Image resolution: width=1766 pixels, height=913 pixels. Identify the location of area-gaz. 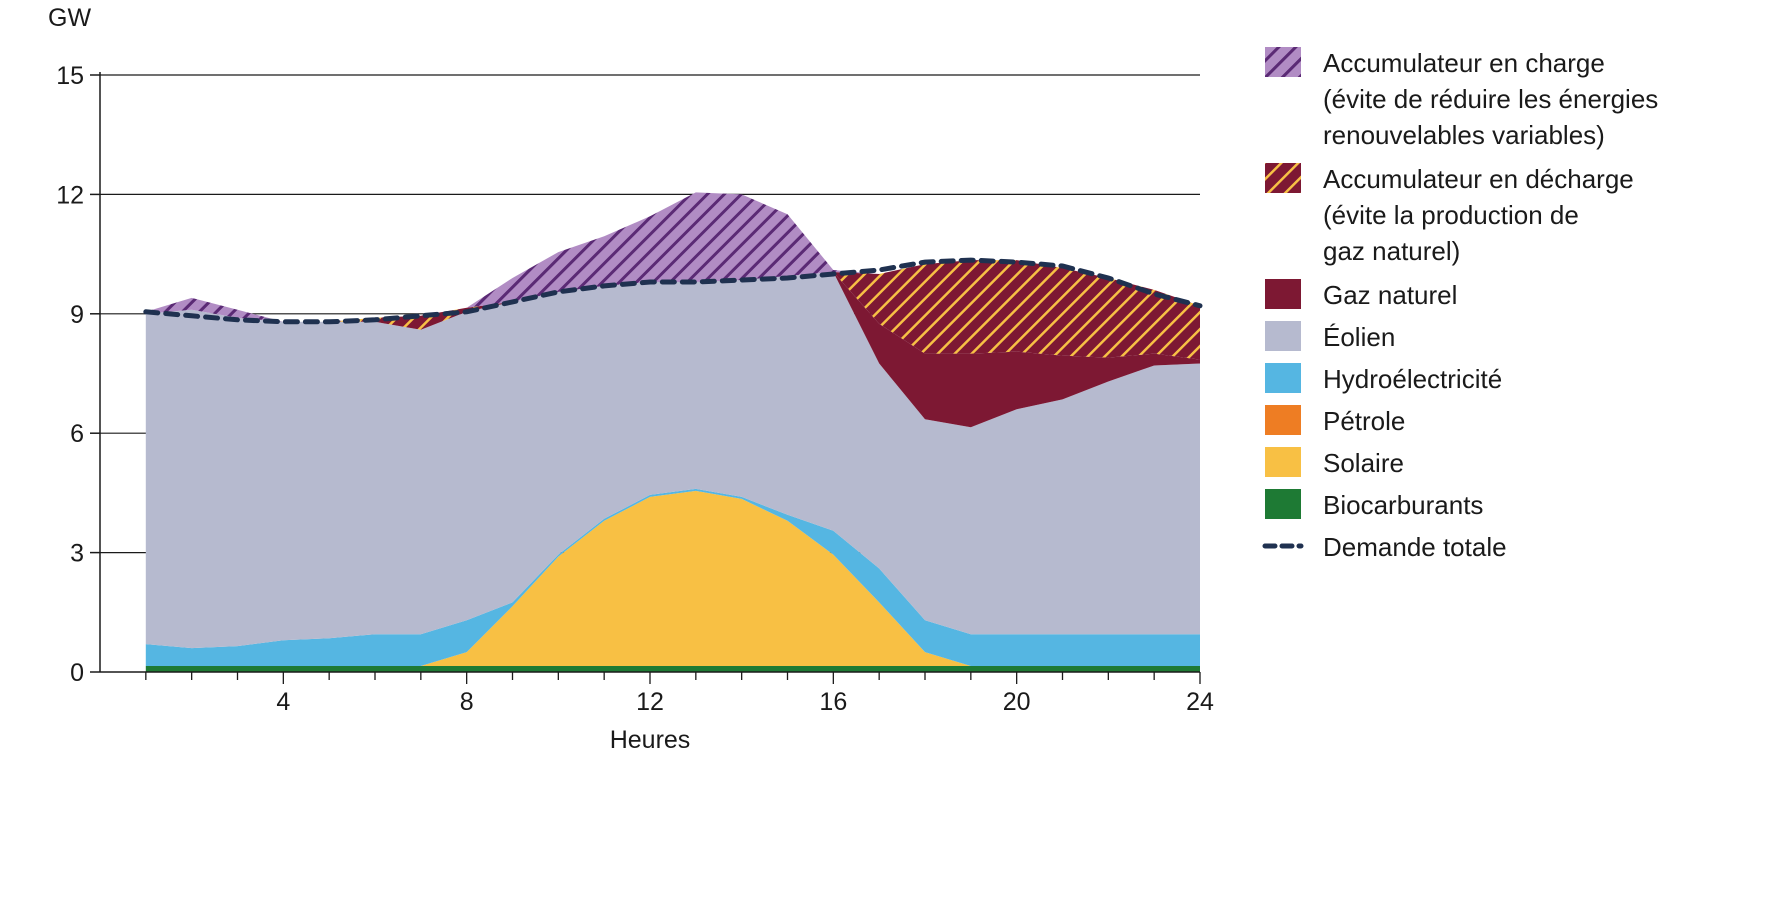
(672, 350).